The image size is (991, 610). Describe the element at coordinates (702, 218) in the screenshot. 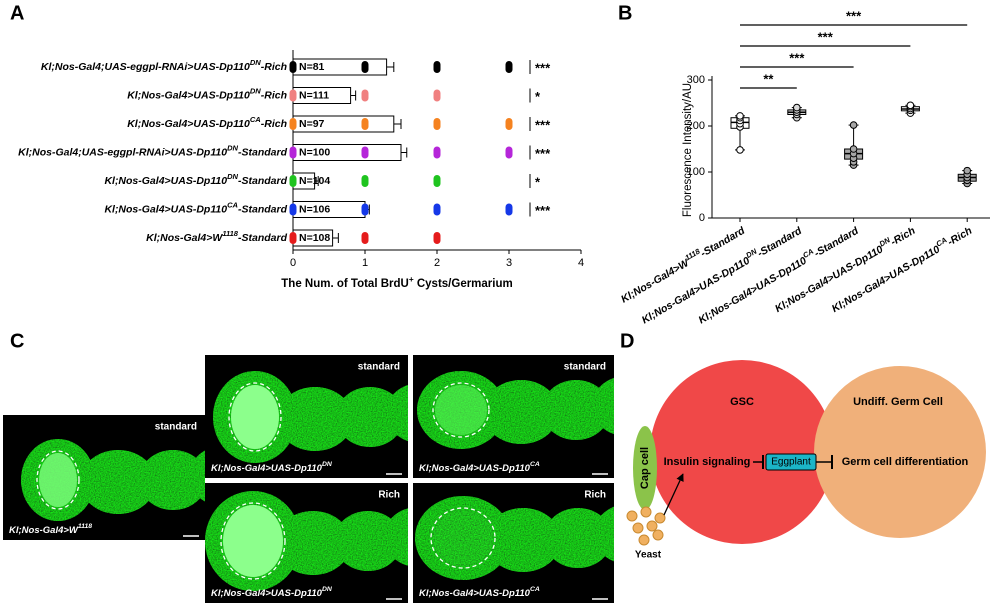

I see `y-tick-label: 0` at that location.